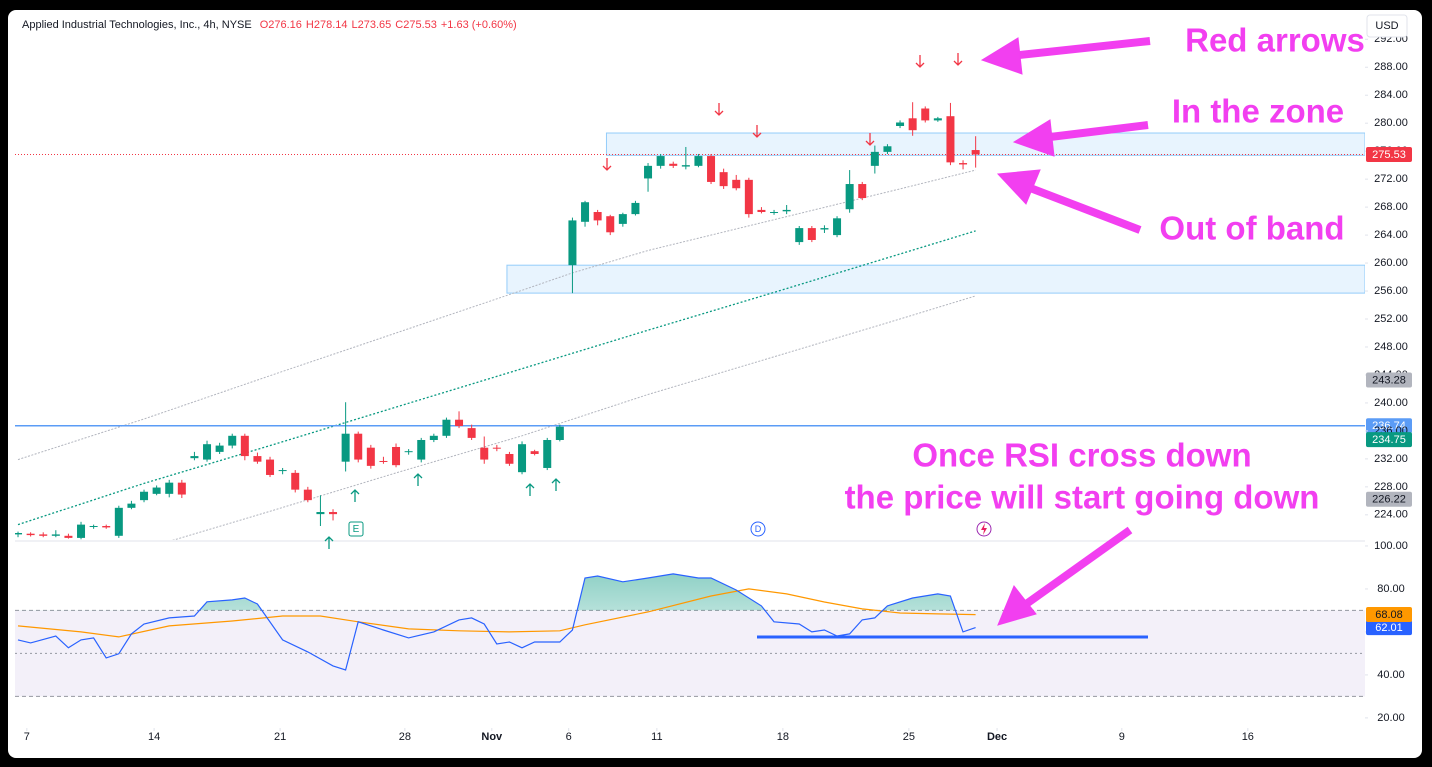 This screenshot has height=767, width=1432. What do you see at coordinates (1391, 589) in the screenshot?
I see `y-tick-label: 80.00` at bounding box center [1391, 589].